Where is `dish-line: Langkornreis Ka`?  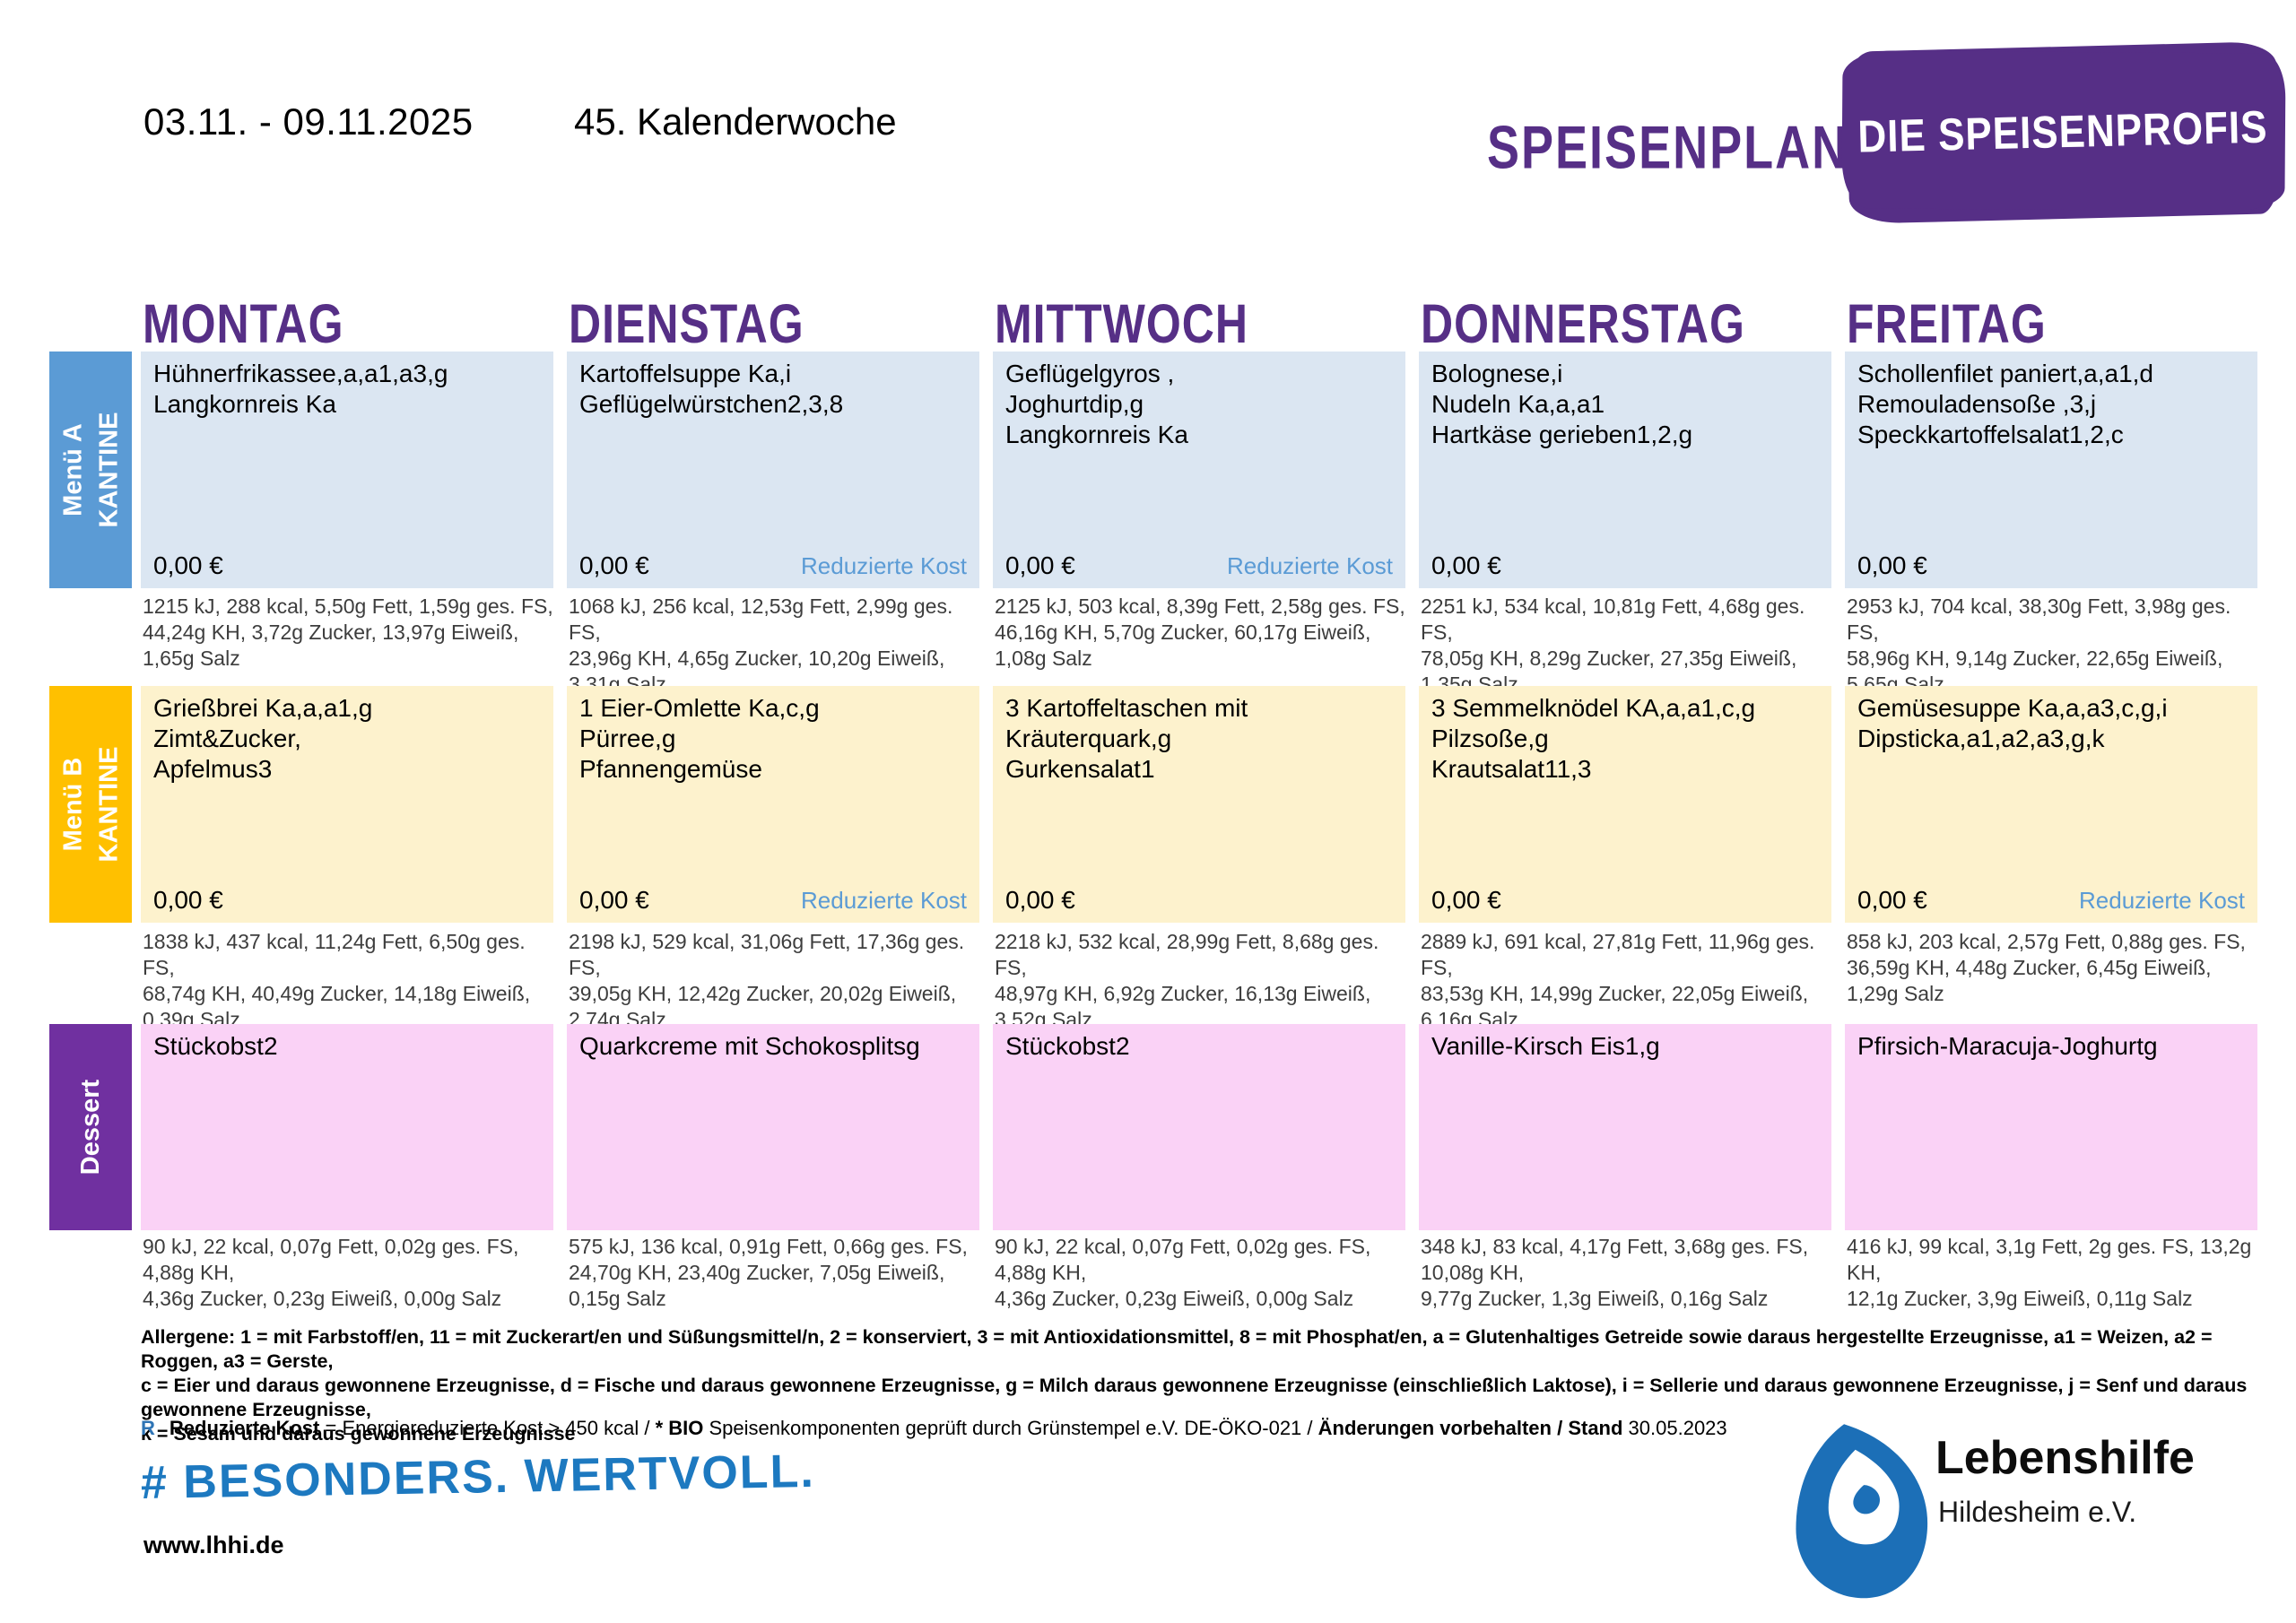 dish-line: Langkornreis Ka is located at coordinates (1096, 434).